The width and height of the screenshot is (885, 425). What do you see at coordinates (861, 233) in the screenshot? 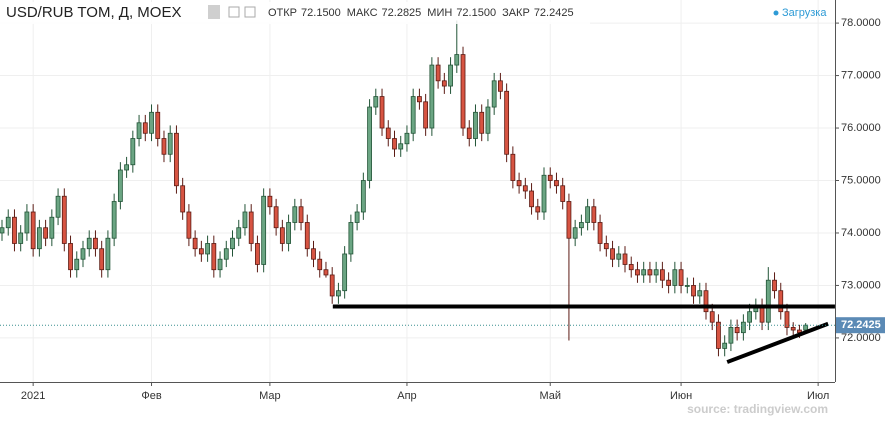
I see `y-tick-label: 74.0000` at bounding box center [861, 233].